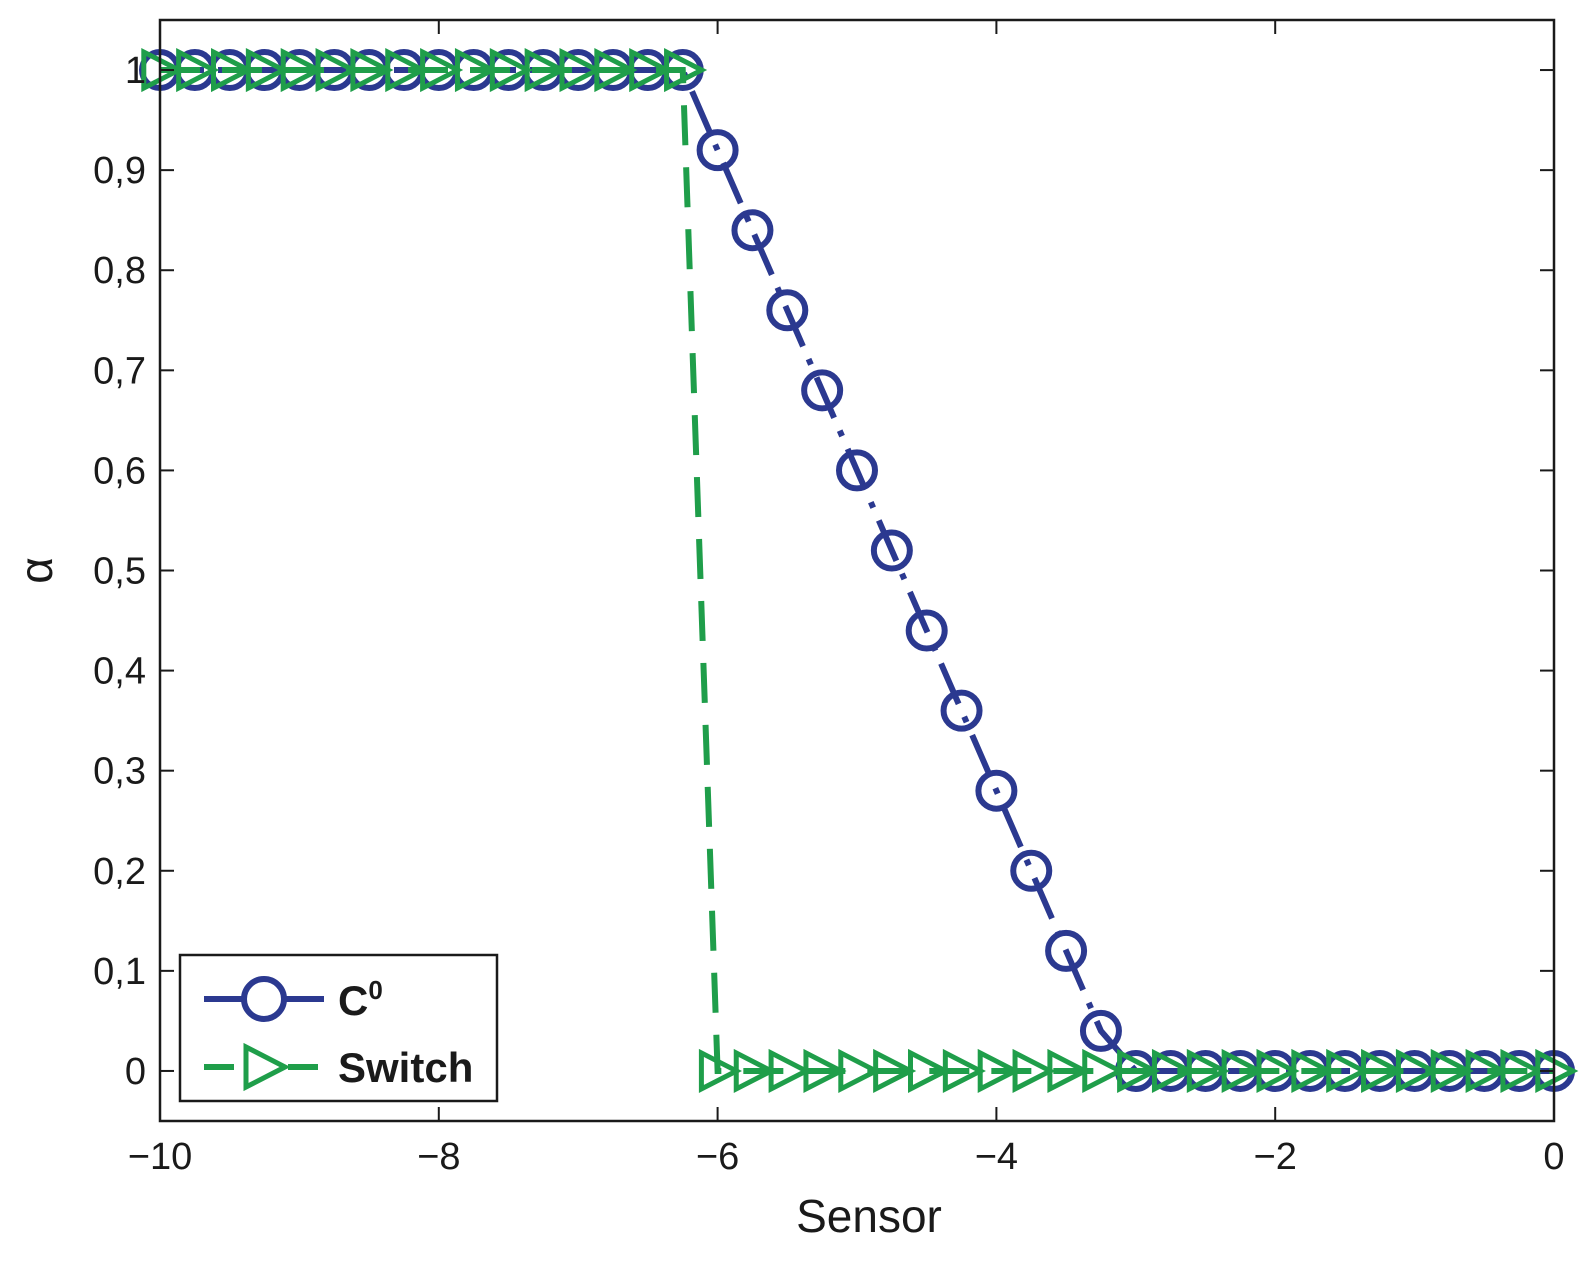 The image size is (1589, 1262). Describe the element at coordinates (119, 972) in the screenshot. I see `y-tick-label: 0,1` at that location.